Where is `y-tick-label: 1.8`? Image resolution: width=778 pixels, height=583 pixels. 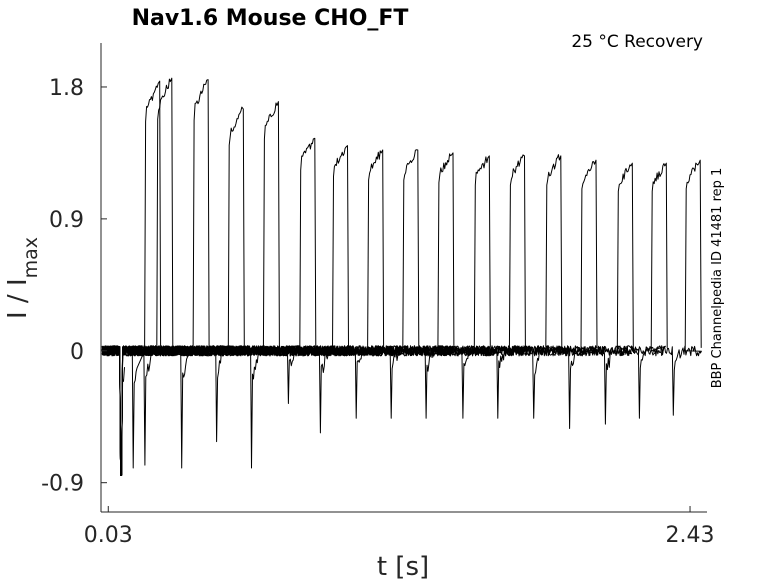
y-tick-label: 1.8 is located at coordinates (66, 88).